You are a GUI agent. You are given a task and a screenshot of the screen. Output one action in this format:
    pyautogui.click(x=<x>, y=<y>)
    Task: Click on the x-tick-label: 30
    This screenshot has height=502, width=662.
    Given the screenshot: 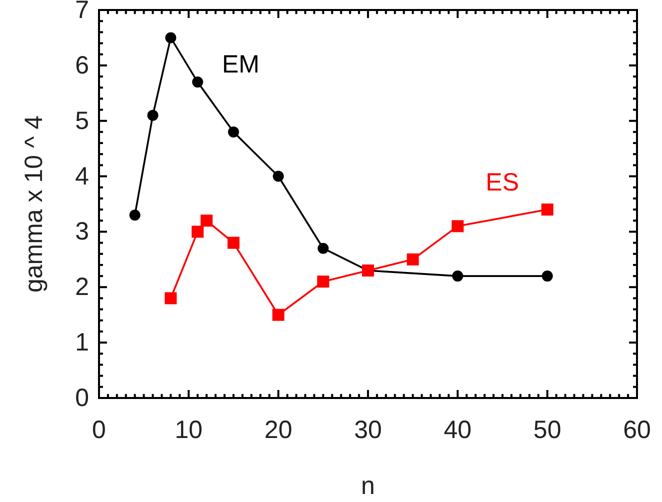 What is the action you would take?
    pyautogui.click(x=368, y=430)
    